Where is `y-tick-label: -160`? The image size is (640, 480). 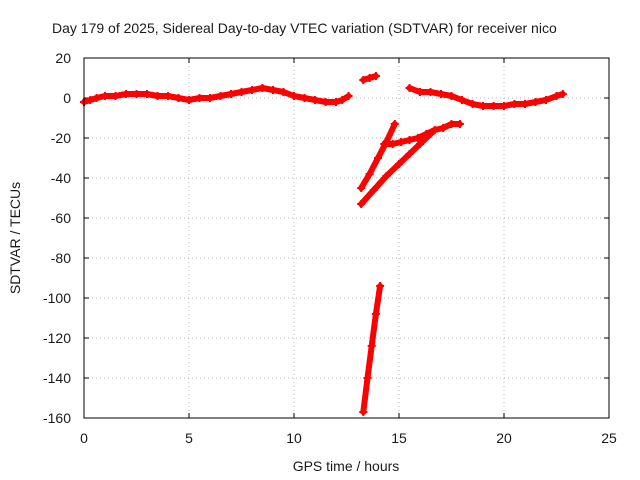
y-tick-label: -160 is located at coordinates (57, 418).